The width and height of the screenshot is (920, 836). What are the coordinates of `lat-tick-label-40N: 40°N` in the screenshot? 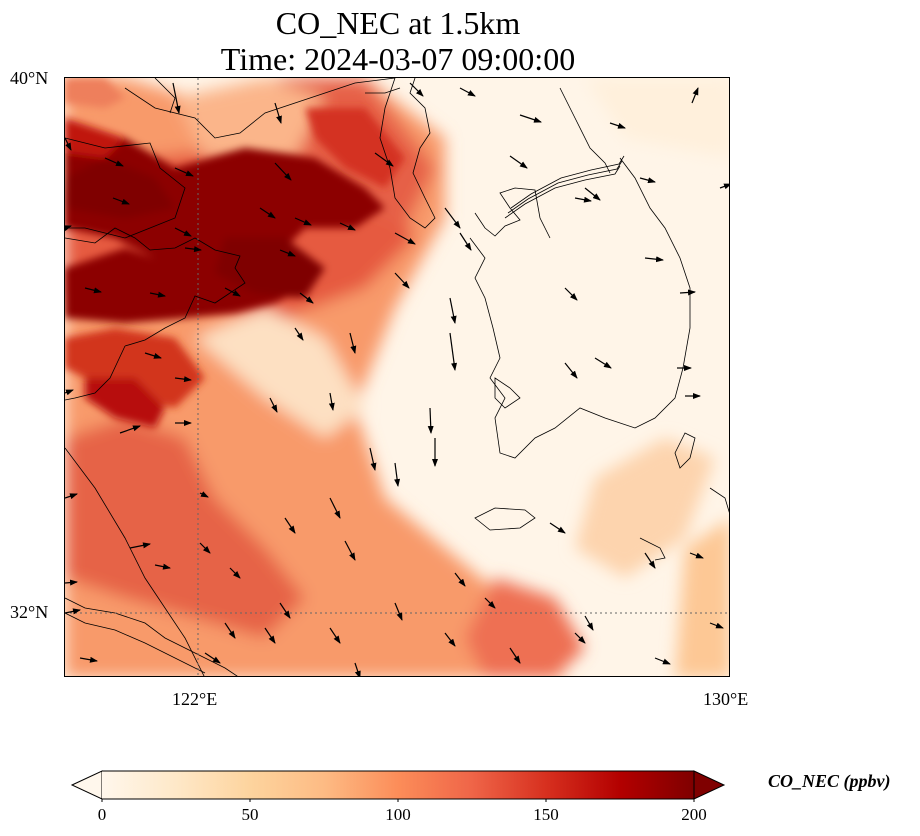 It's located at (29, 78).